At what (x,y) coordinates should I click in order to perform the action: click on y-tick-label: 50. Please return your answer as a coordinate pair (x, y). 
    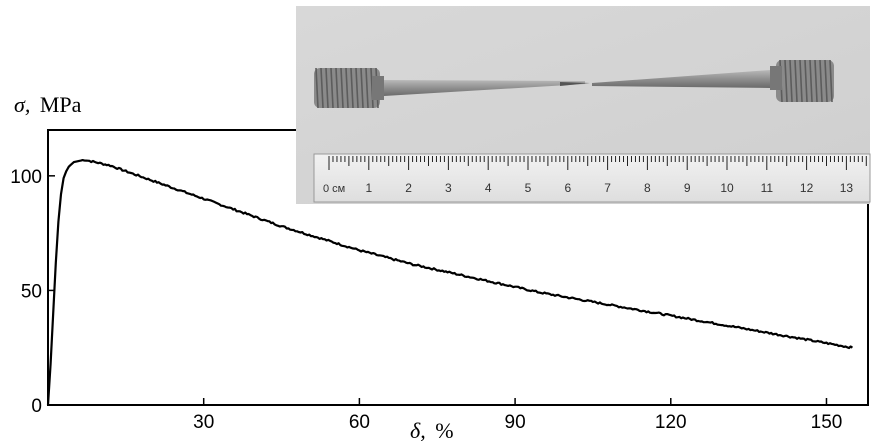
    Looking at the image, I should click on (31, 291).